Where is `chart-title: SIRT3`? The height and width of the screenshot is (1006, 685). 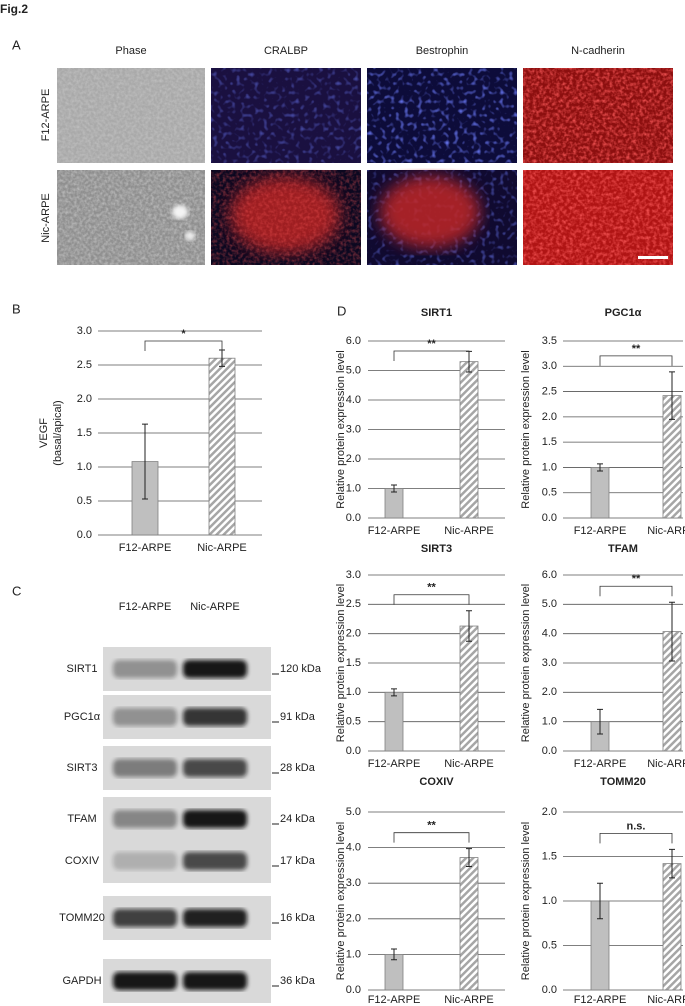 chart-title: SIRT3 is located at coordinates (436, 549).